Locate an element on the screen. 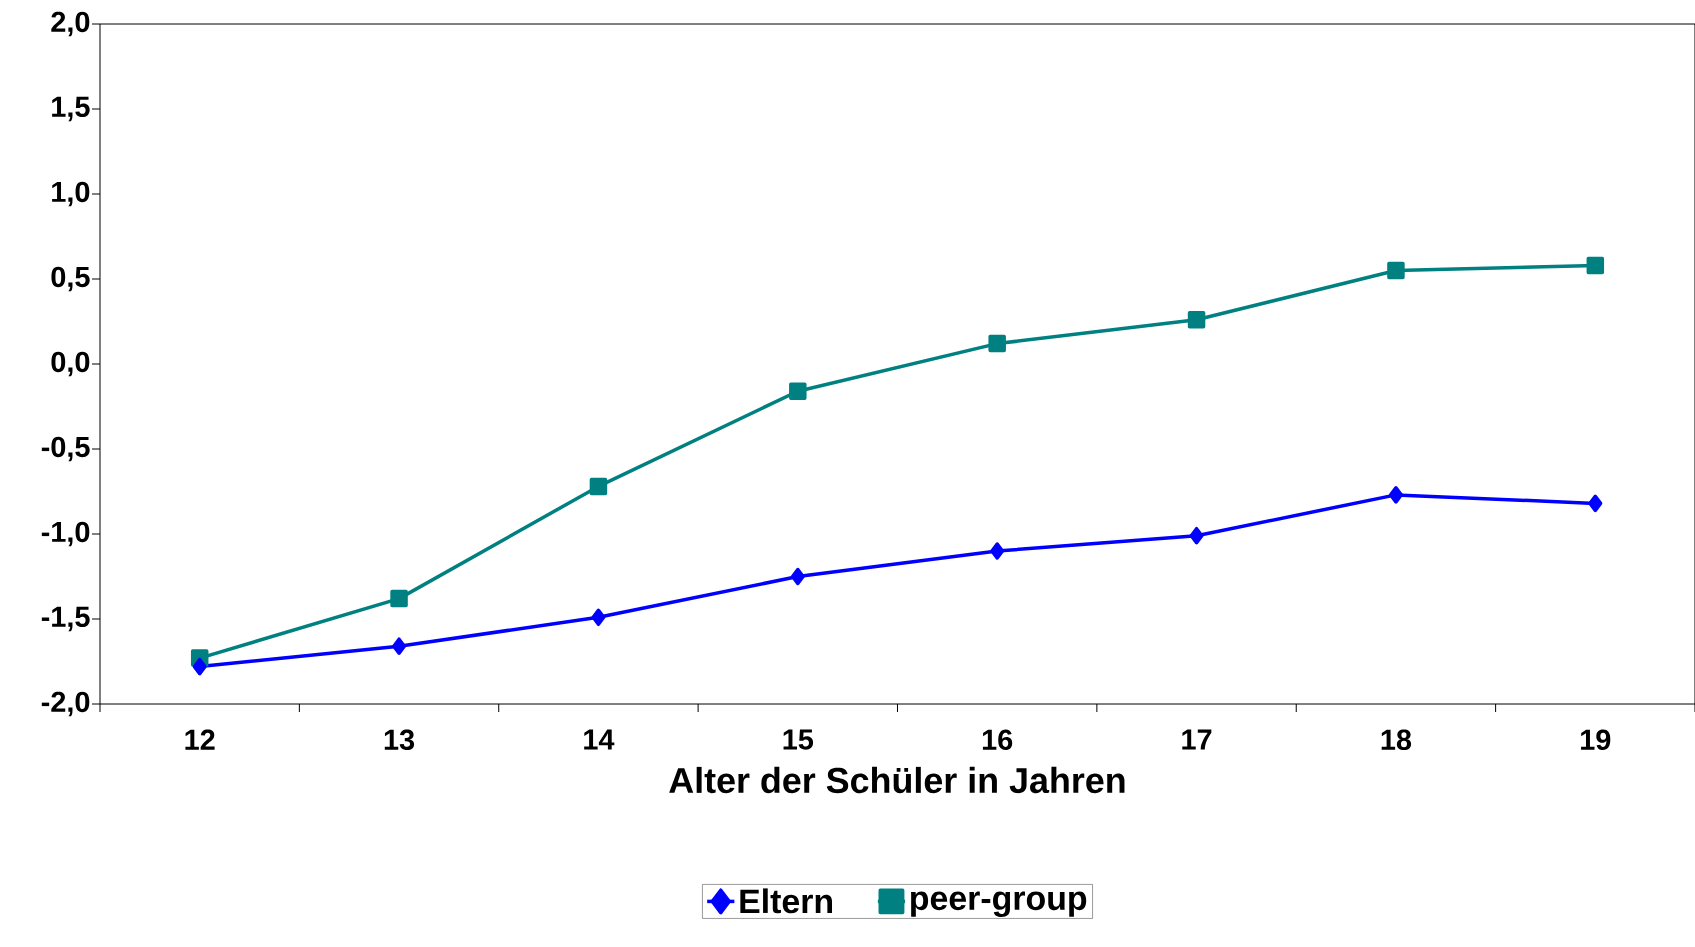  x-tick-label: 15 is located at coordinates (798, 739).